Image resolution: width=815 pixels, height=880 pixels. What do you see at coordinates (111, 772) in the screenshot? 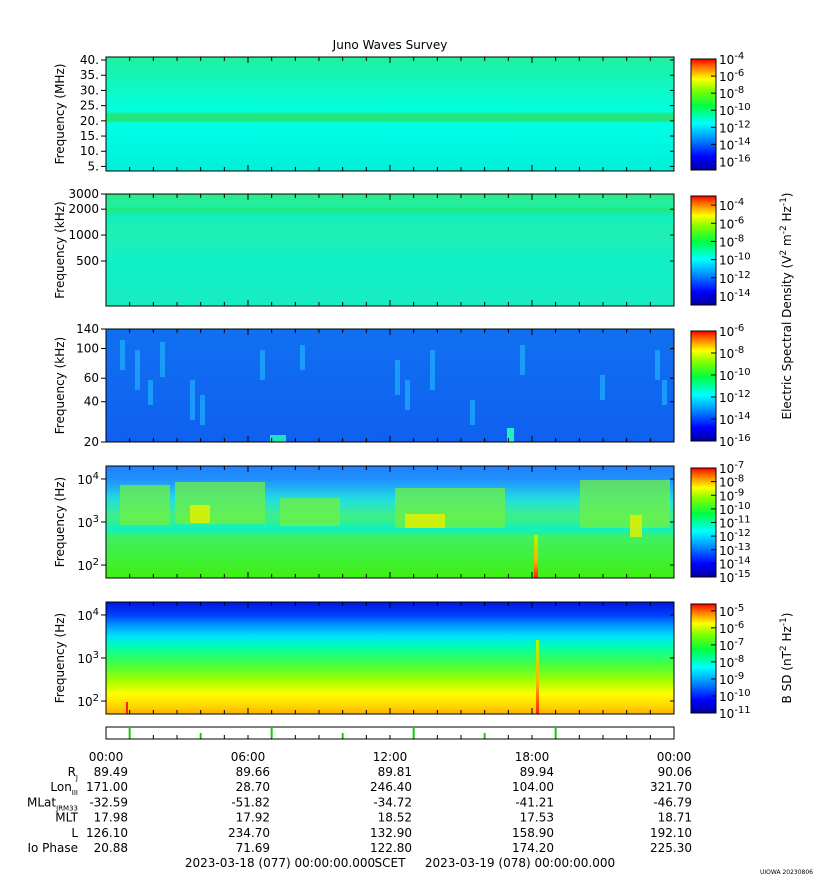
I see `ephemeris-value: 89.49` at bounding box center [111, 772].